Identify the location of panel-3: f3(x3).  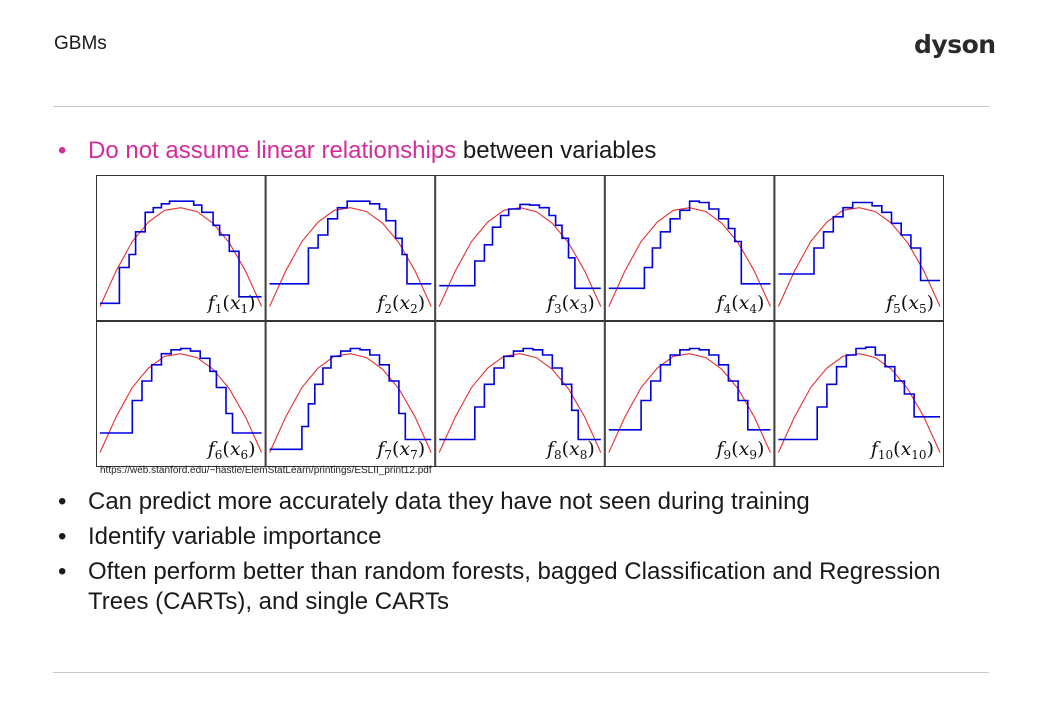
(520, 248).